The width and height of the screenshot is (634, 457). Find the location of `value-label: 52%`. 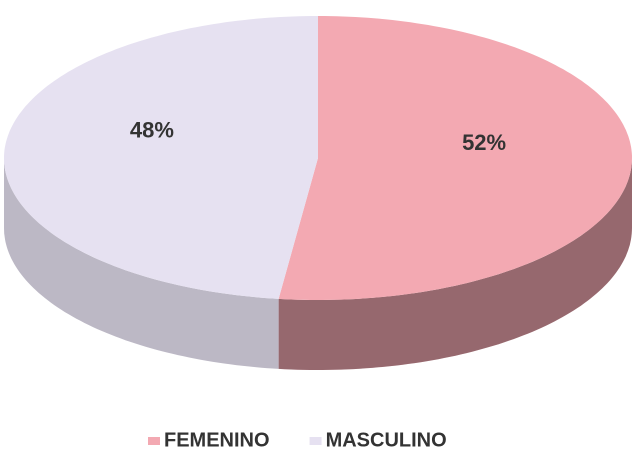

value-label: 52% is located at coordinates (484, 142).